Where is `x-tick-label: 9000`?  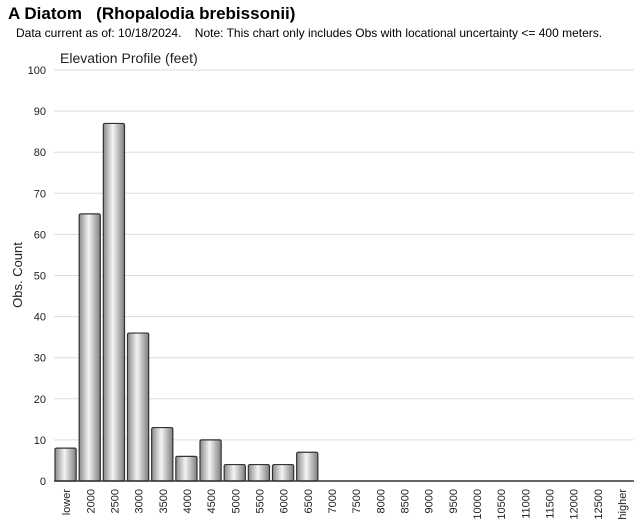
x-tick-label: 9000 is located at coordinates (430, 501).